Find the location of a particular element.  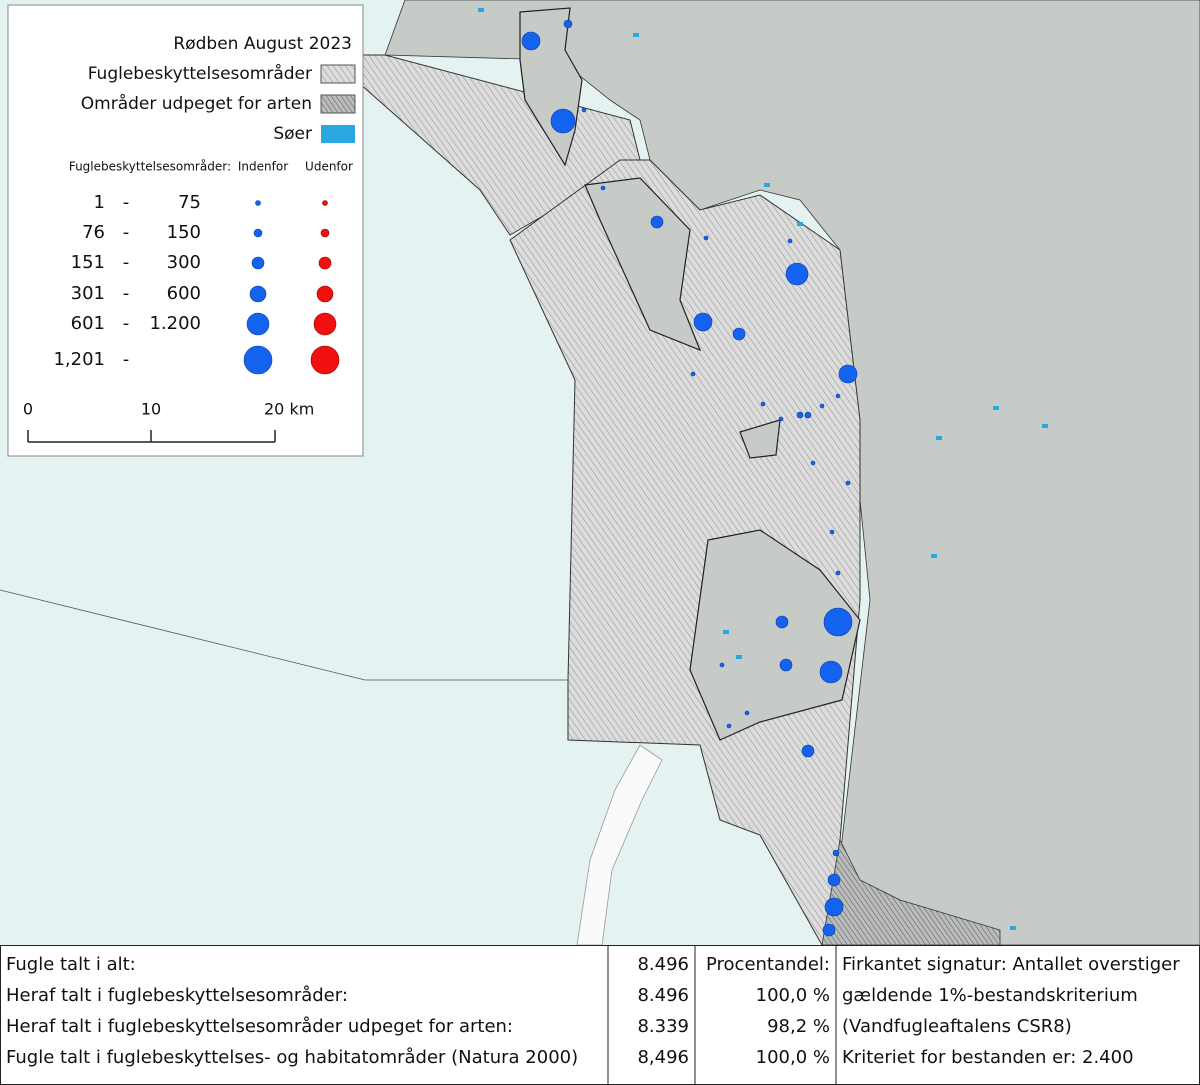

row-count: 8,496 is located at coordinates (663, 1057).